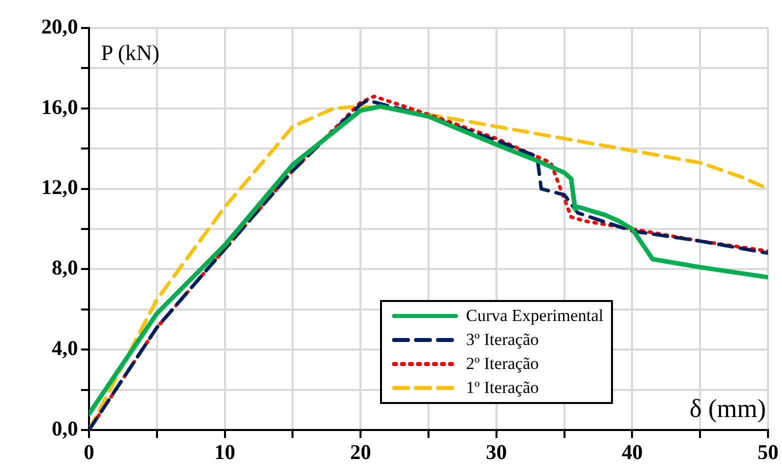 The width and height of the screenshot is (782, 475). I want to click on x-axis-title: δ (mm), so click(727, 408).